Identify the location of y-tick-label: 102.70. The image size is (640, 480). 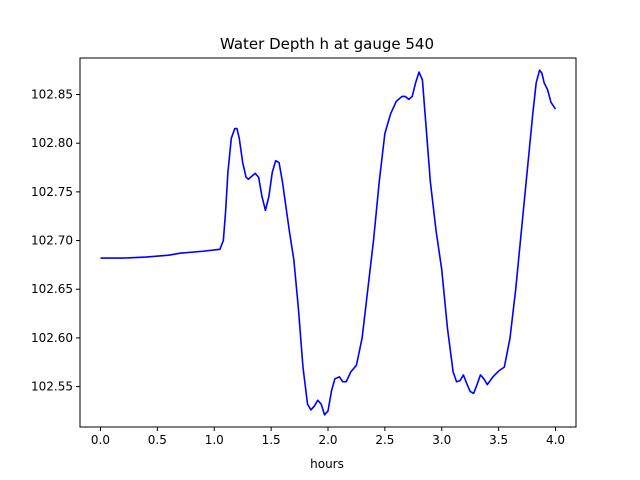
(52, 241).